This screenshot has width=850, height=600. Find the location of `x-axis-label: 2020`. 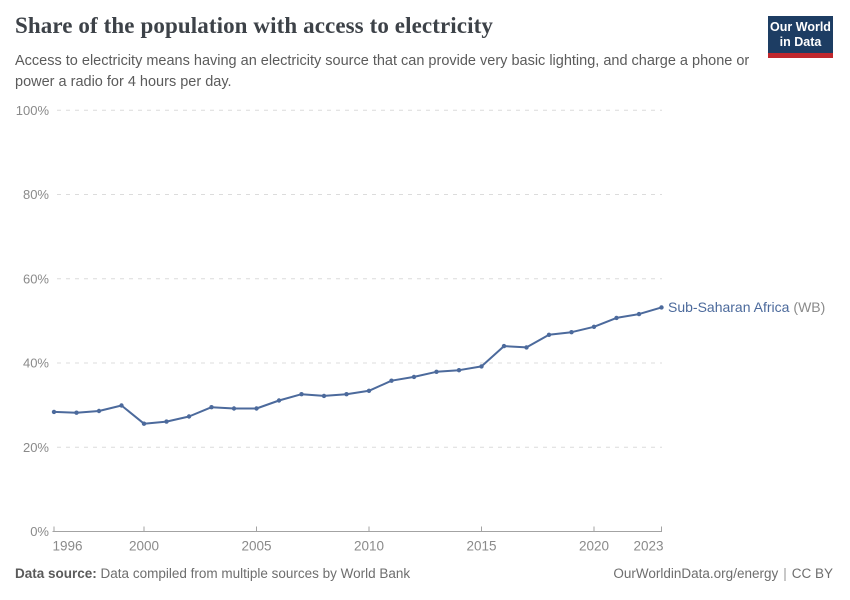

x-axis-label: 2020 is located at coordinates (594, 546).